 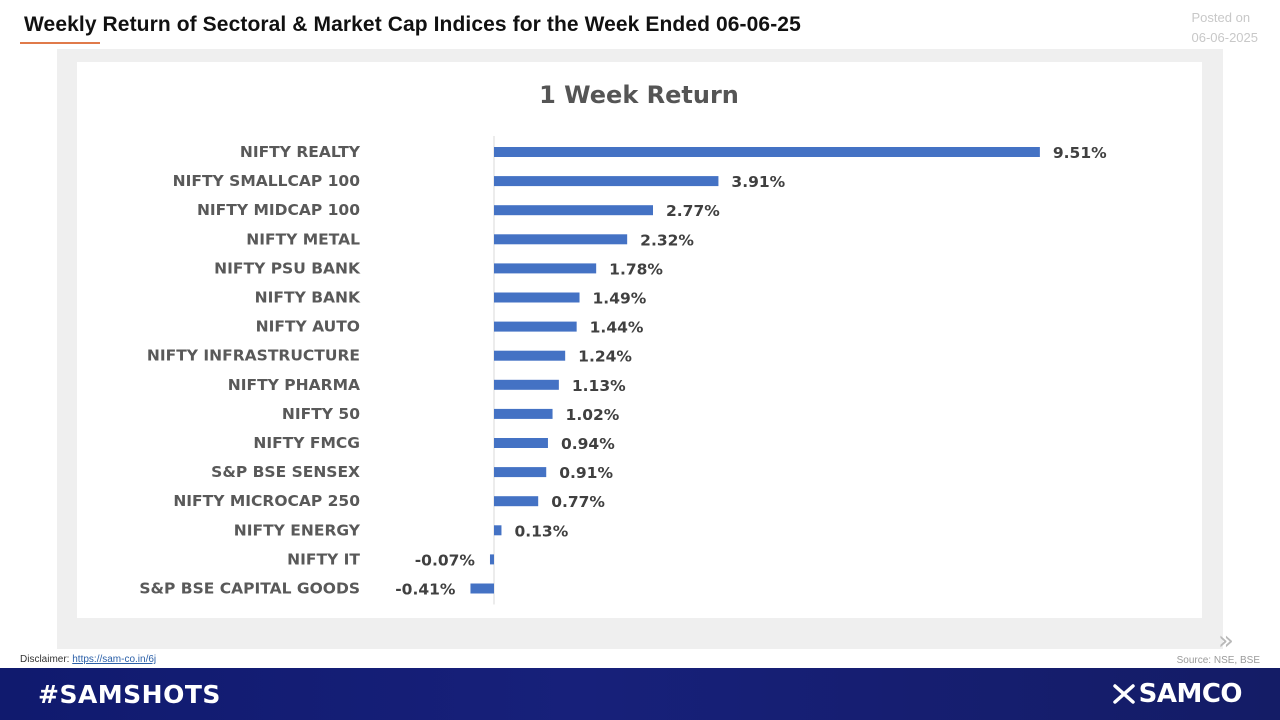 What do you see at coordinates (321, 414) in the screenshot?
I see `category-label: NIFTY 50` at bounding box center [321, 414].